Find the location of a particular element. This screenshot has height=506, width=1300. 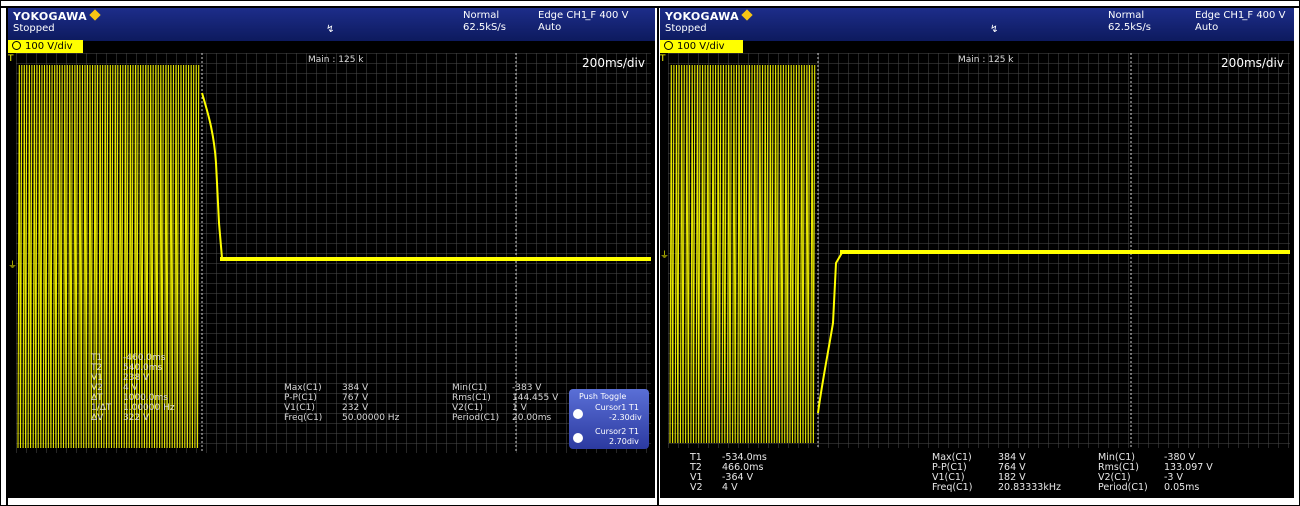

top-divider is located at coordinates (650, 7).